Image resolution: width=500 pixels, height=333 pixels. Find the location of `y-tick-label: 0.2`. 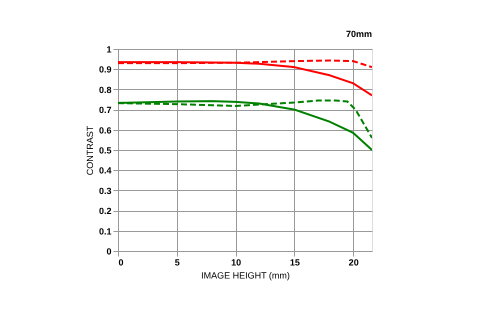

y-tick-label: 0.2 is located at coordinates (105, 211).